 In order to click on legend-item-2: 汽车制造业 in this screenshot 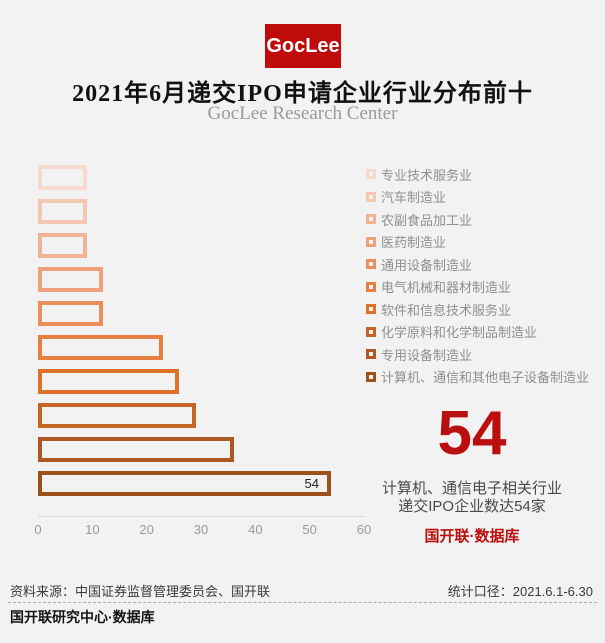, I will do `click(477, 197)`.